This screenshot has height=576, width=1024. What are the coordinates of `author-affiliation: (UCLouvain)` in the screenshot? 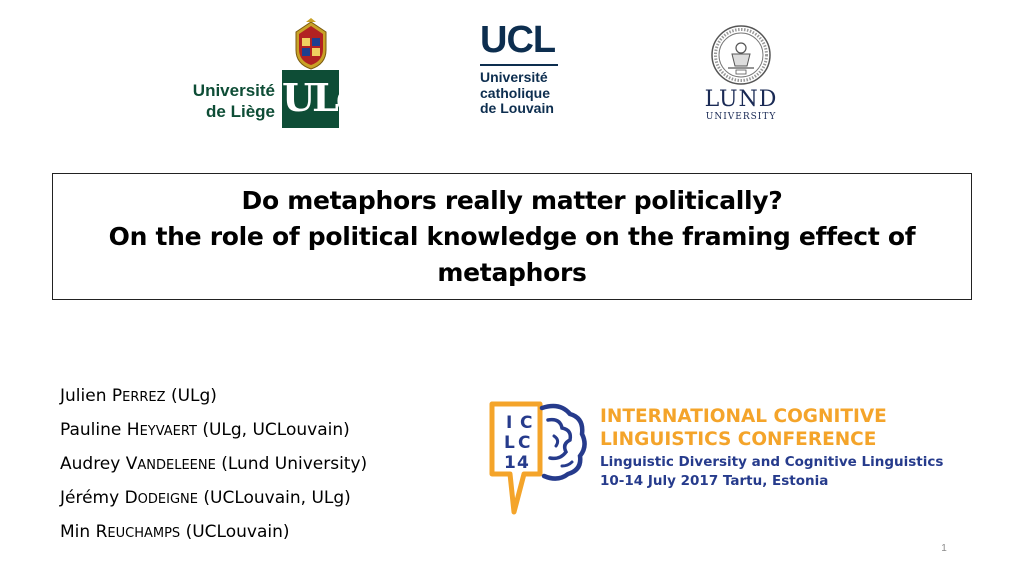 It's located at (235, 532).